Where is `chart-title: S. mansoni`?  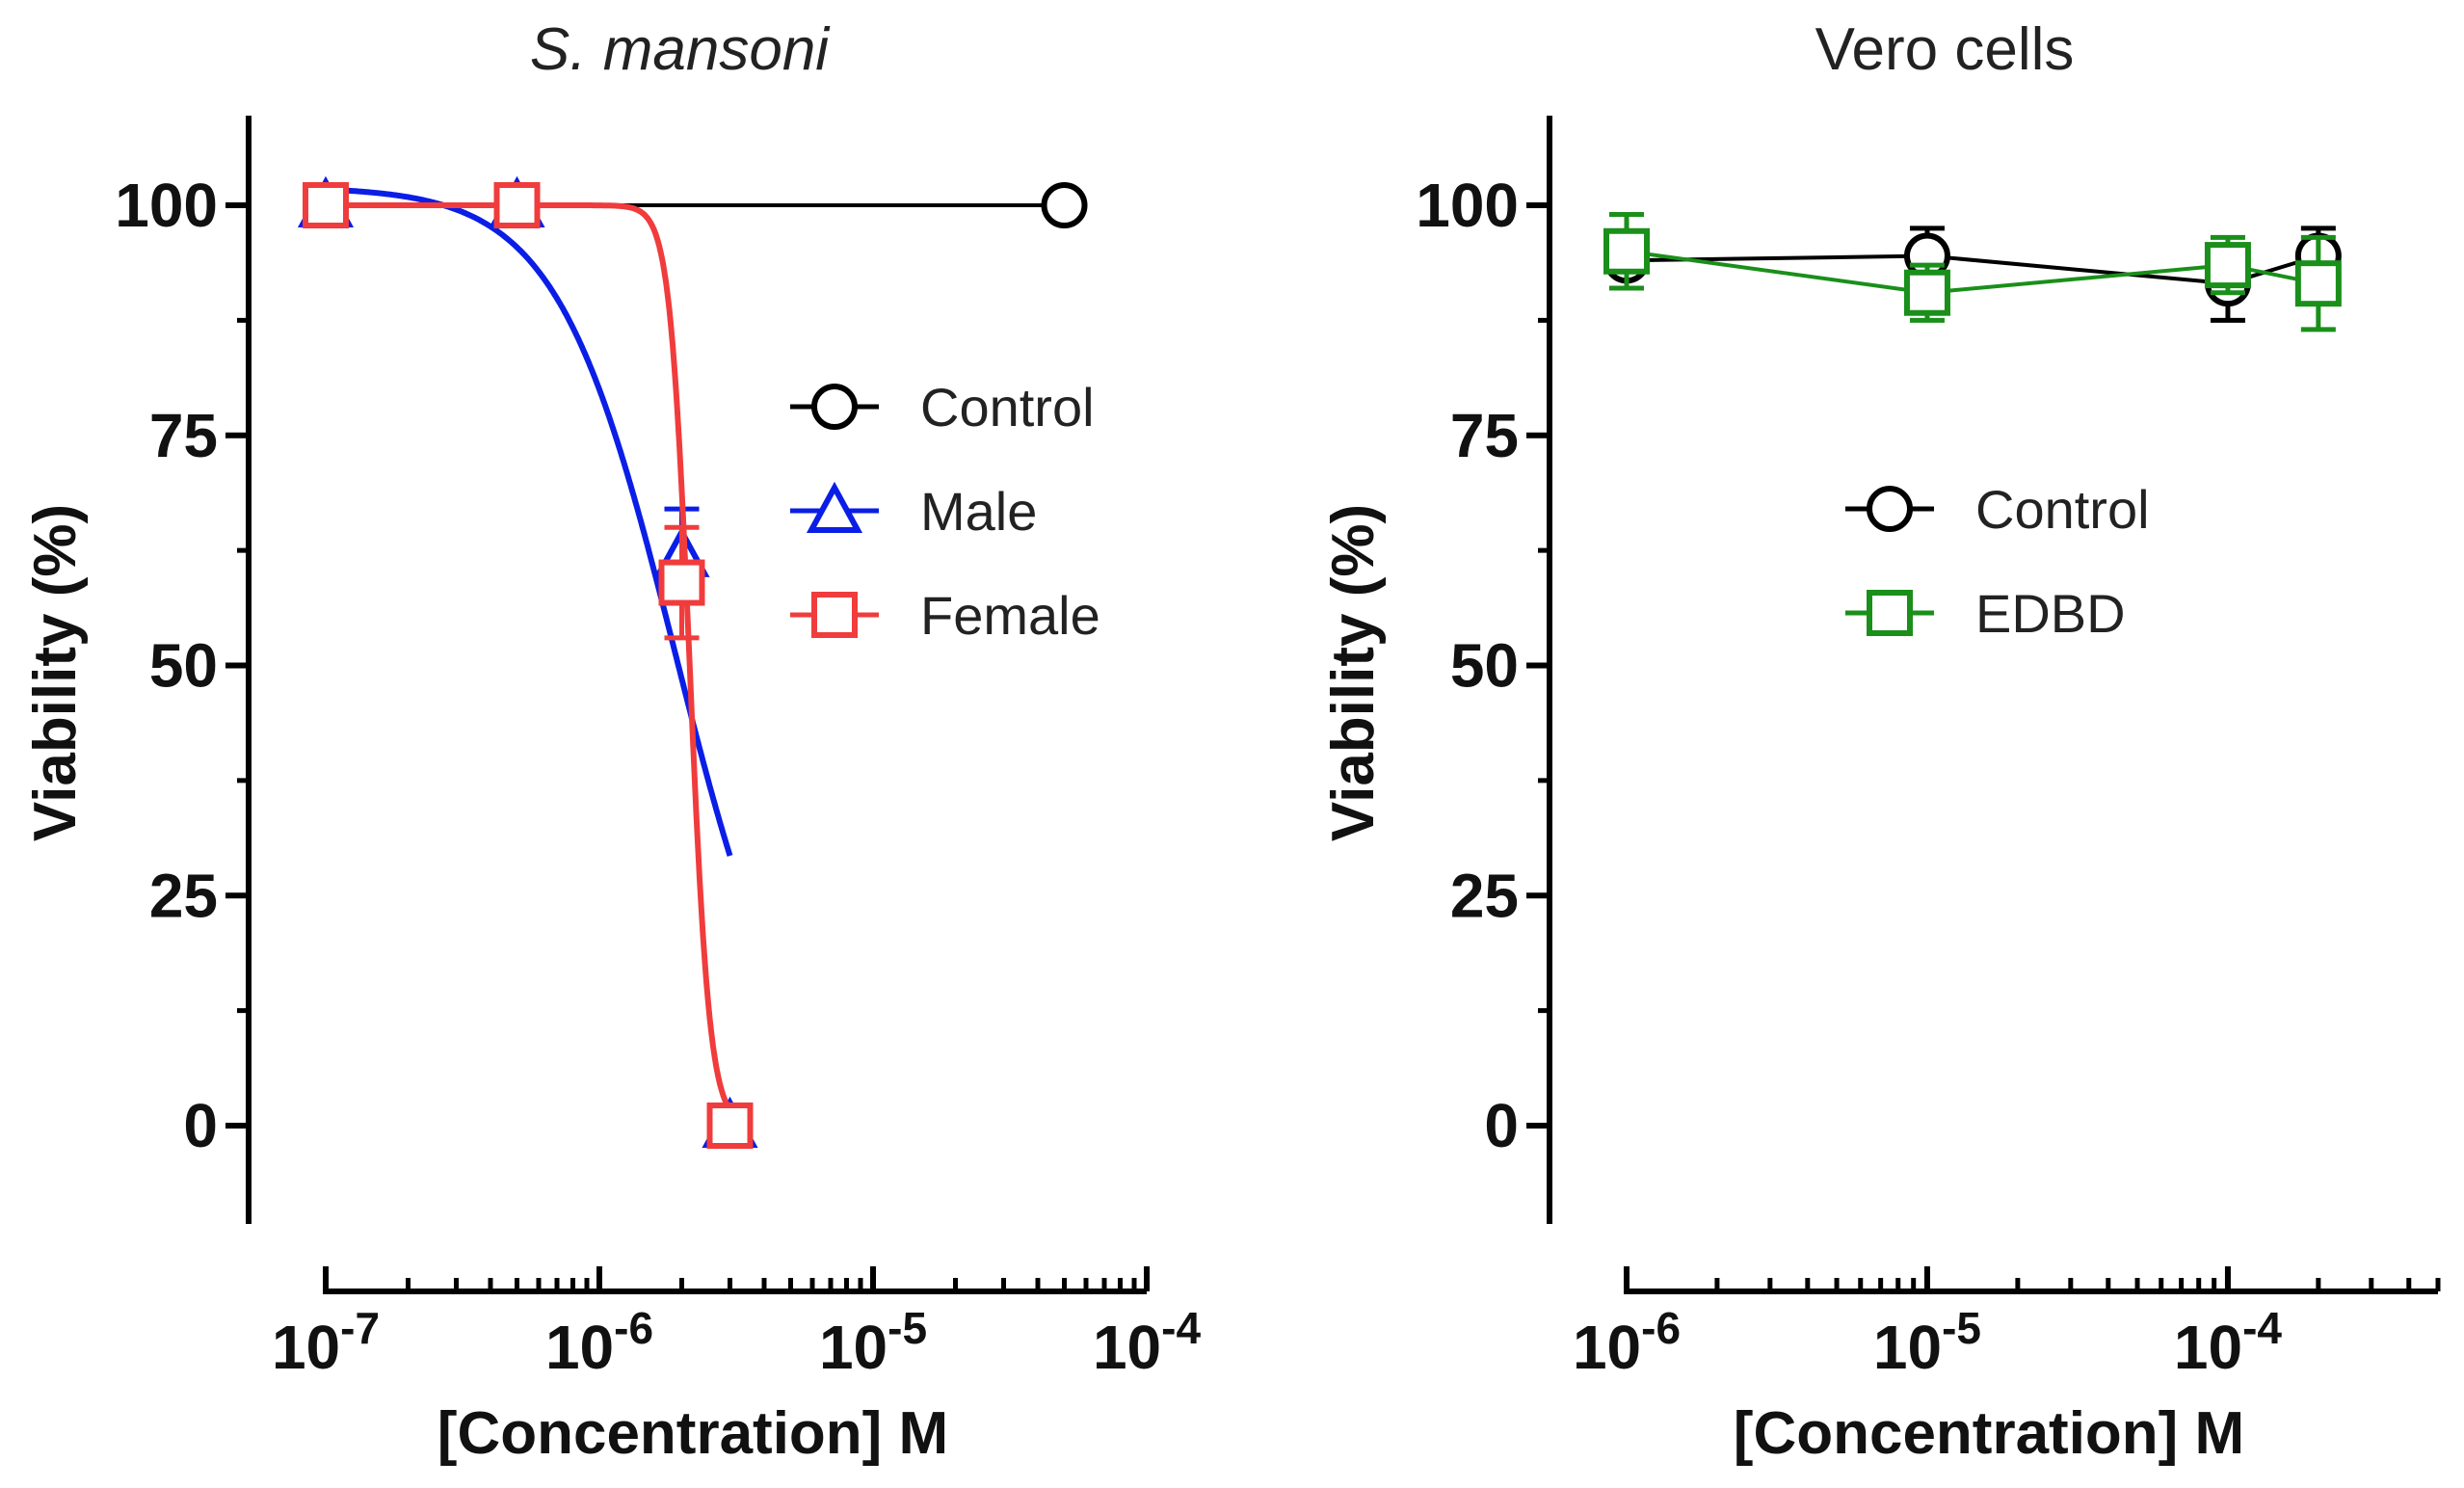 chart-title: S. mansoni is located at coordinates (680, 49).